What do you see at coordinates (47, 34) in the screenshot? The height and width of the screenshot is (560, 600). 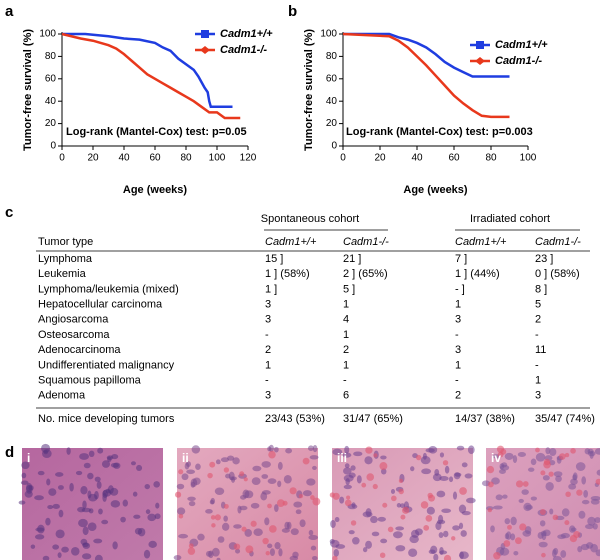 I see `y-tick-label: 100` at bounding box center [47, 34].